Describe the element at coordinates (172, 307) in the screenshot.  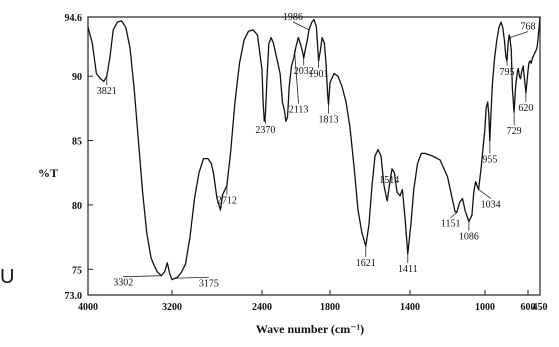
I see `x-tick-label: 3200` at that location.